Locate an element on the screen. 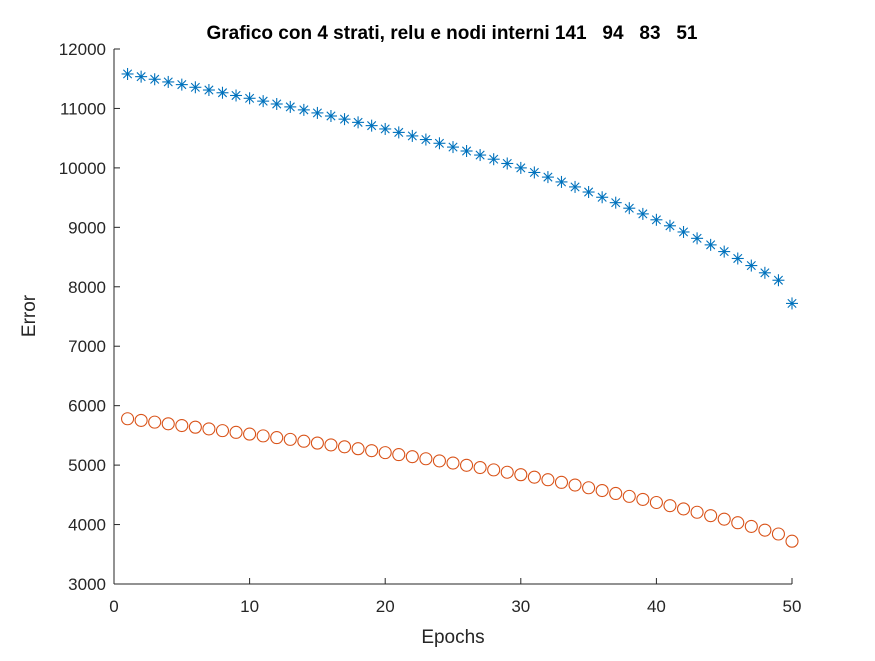  y-axis-label: Error is located at coordinates (29, 315).